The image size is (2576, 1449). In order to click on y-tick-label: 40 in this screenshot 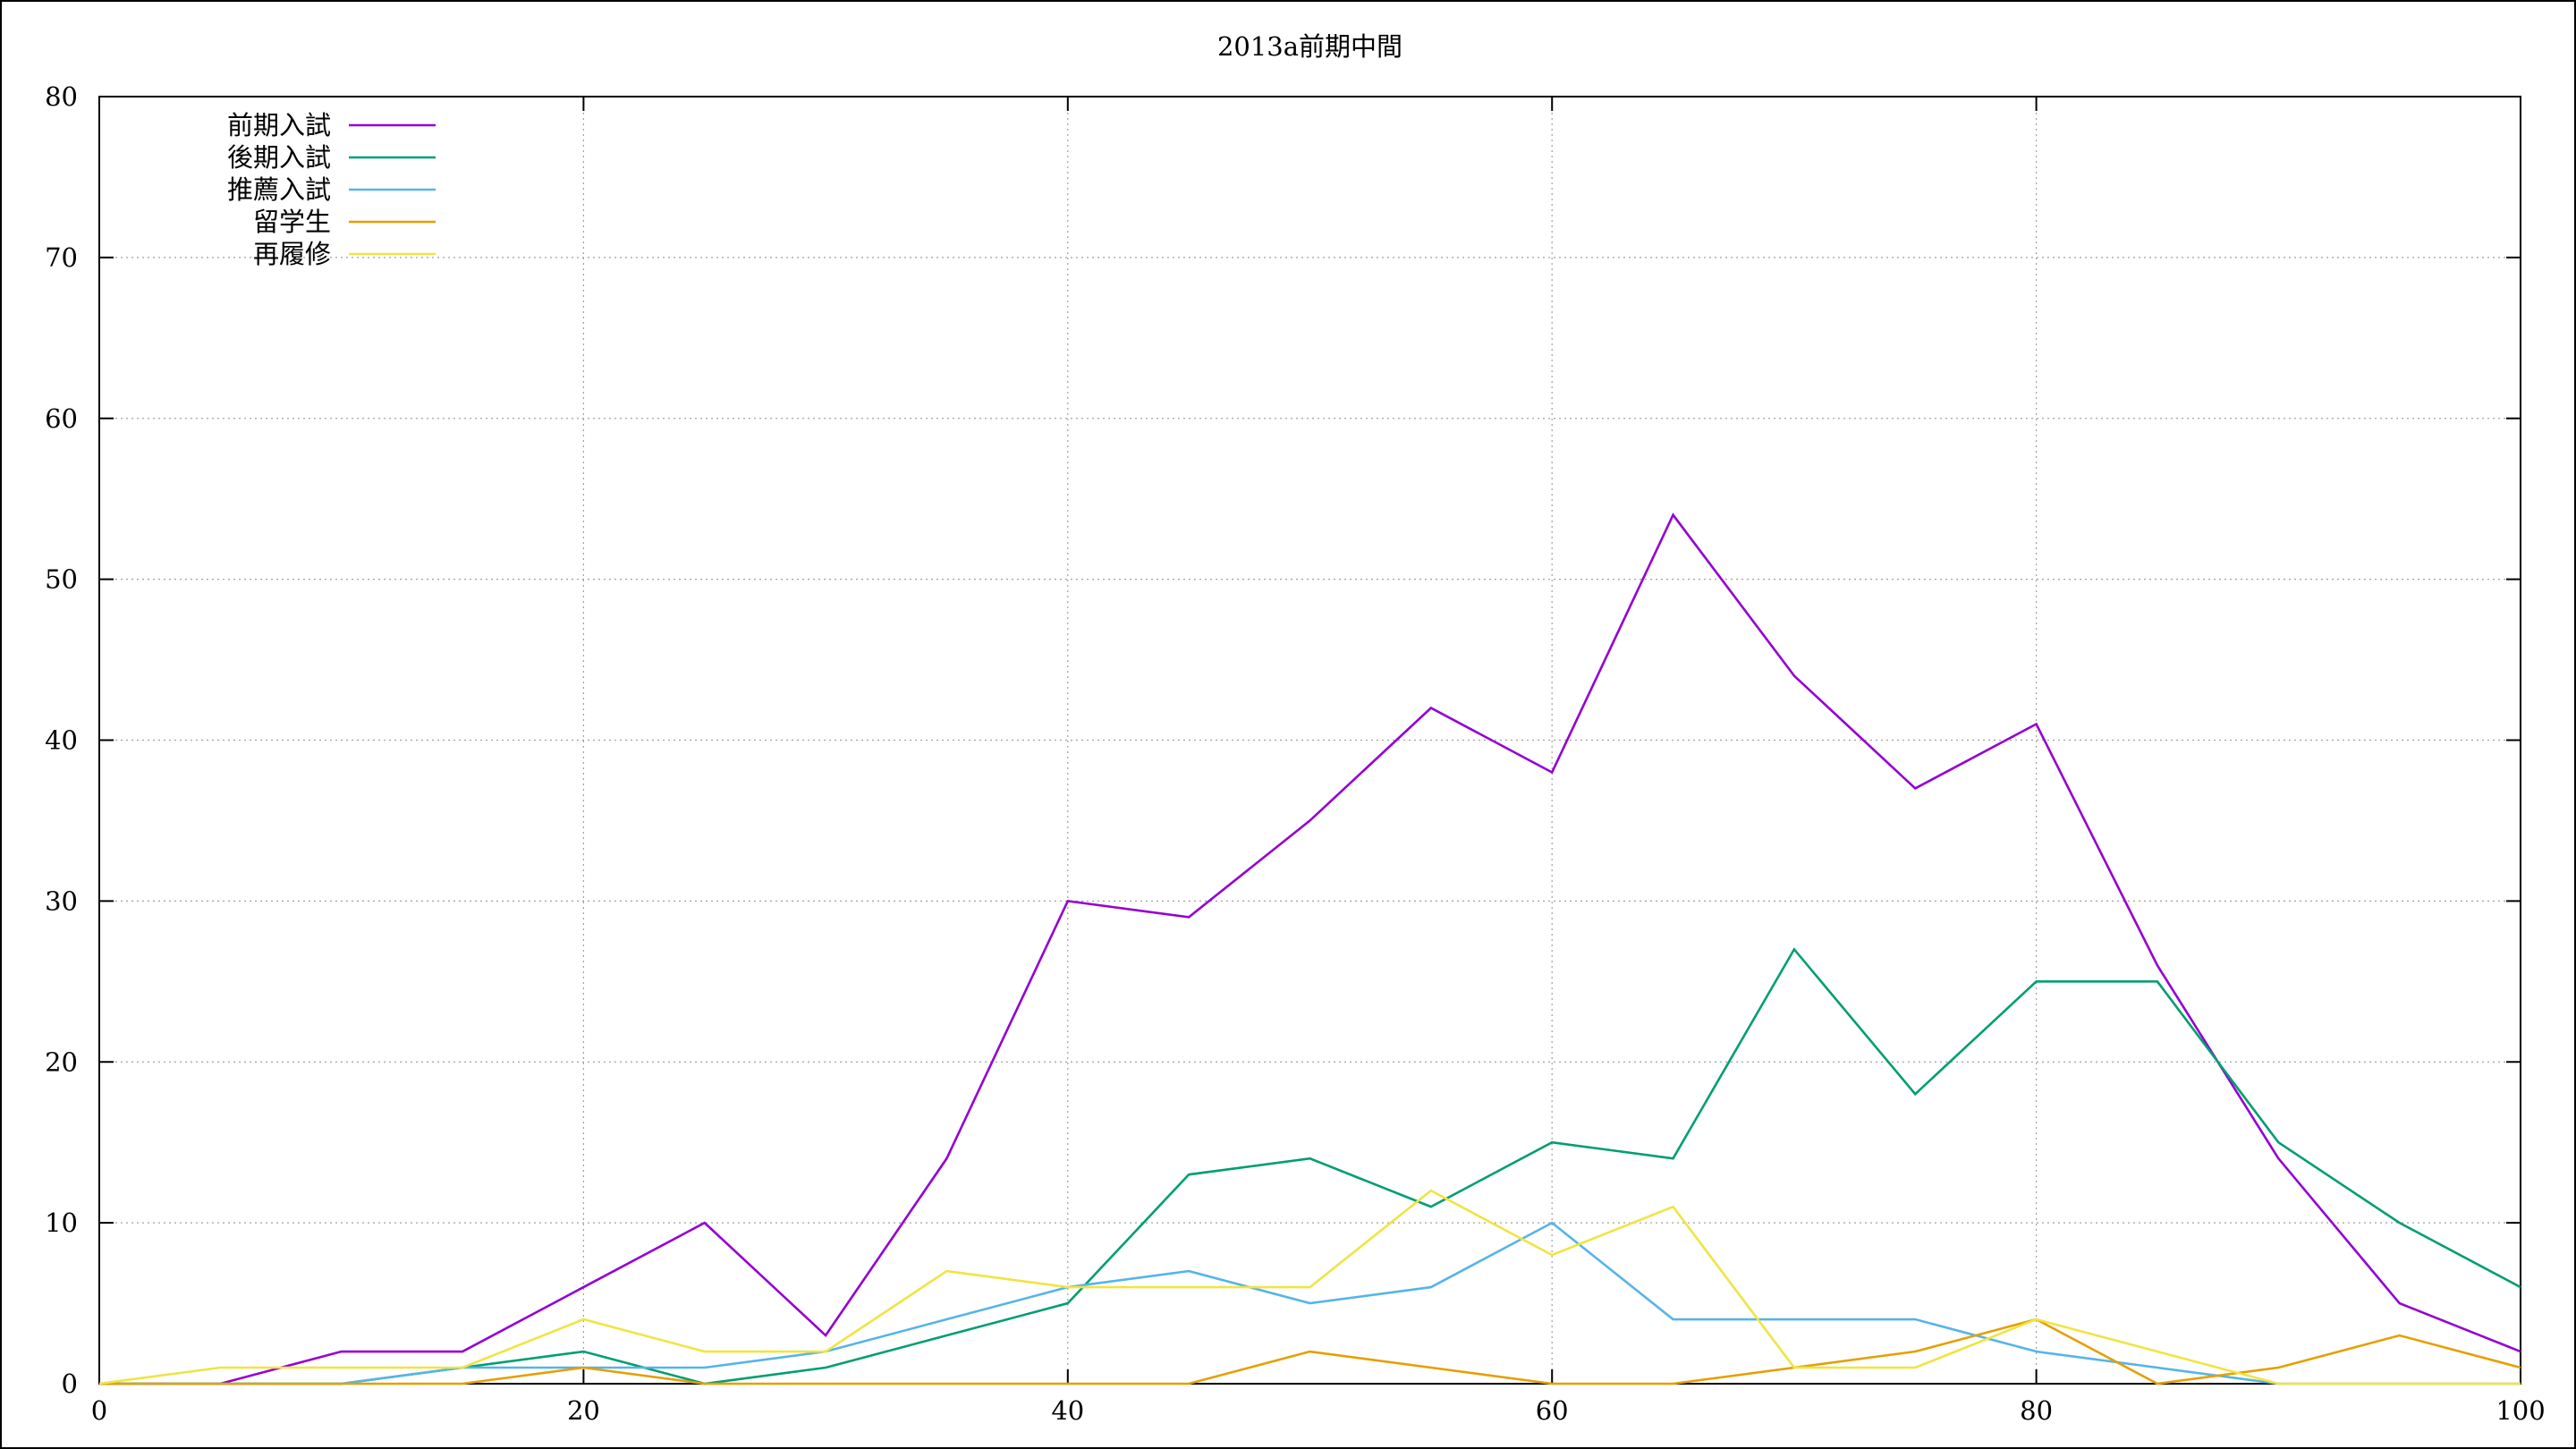, I will do `click(61, 740)`.